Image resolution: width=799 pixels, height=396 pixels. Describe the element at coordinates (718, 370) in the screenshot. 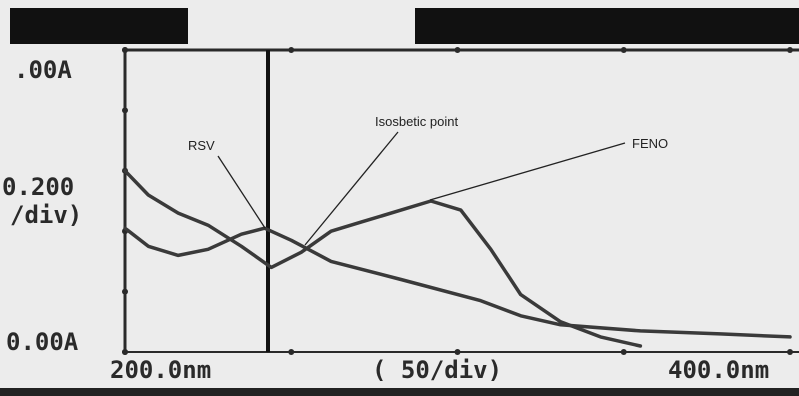

I see `x-max-label: 400.0nm` at that location.